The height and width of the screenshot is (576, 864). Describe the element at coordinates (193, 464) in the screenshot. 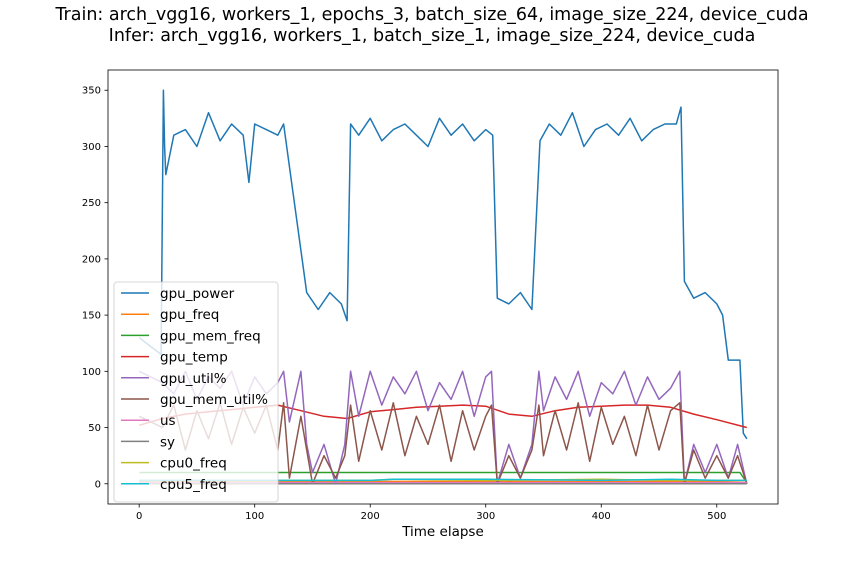

I see `legend-label-cpu0-freq: cpu0_freq` at that location.